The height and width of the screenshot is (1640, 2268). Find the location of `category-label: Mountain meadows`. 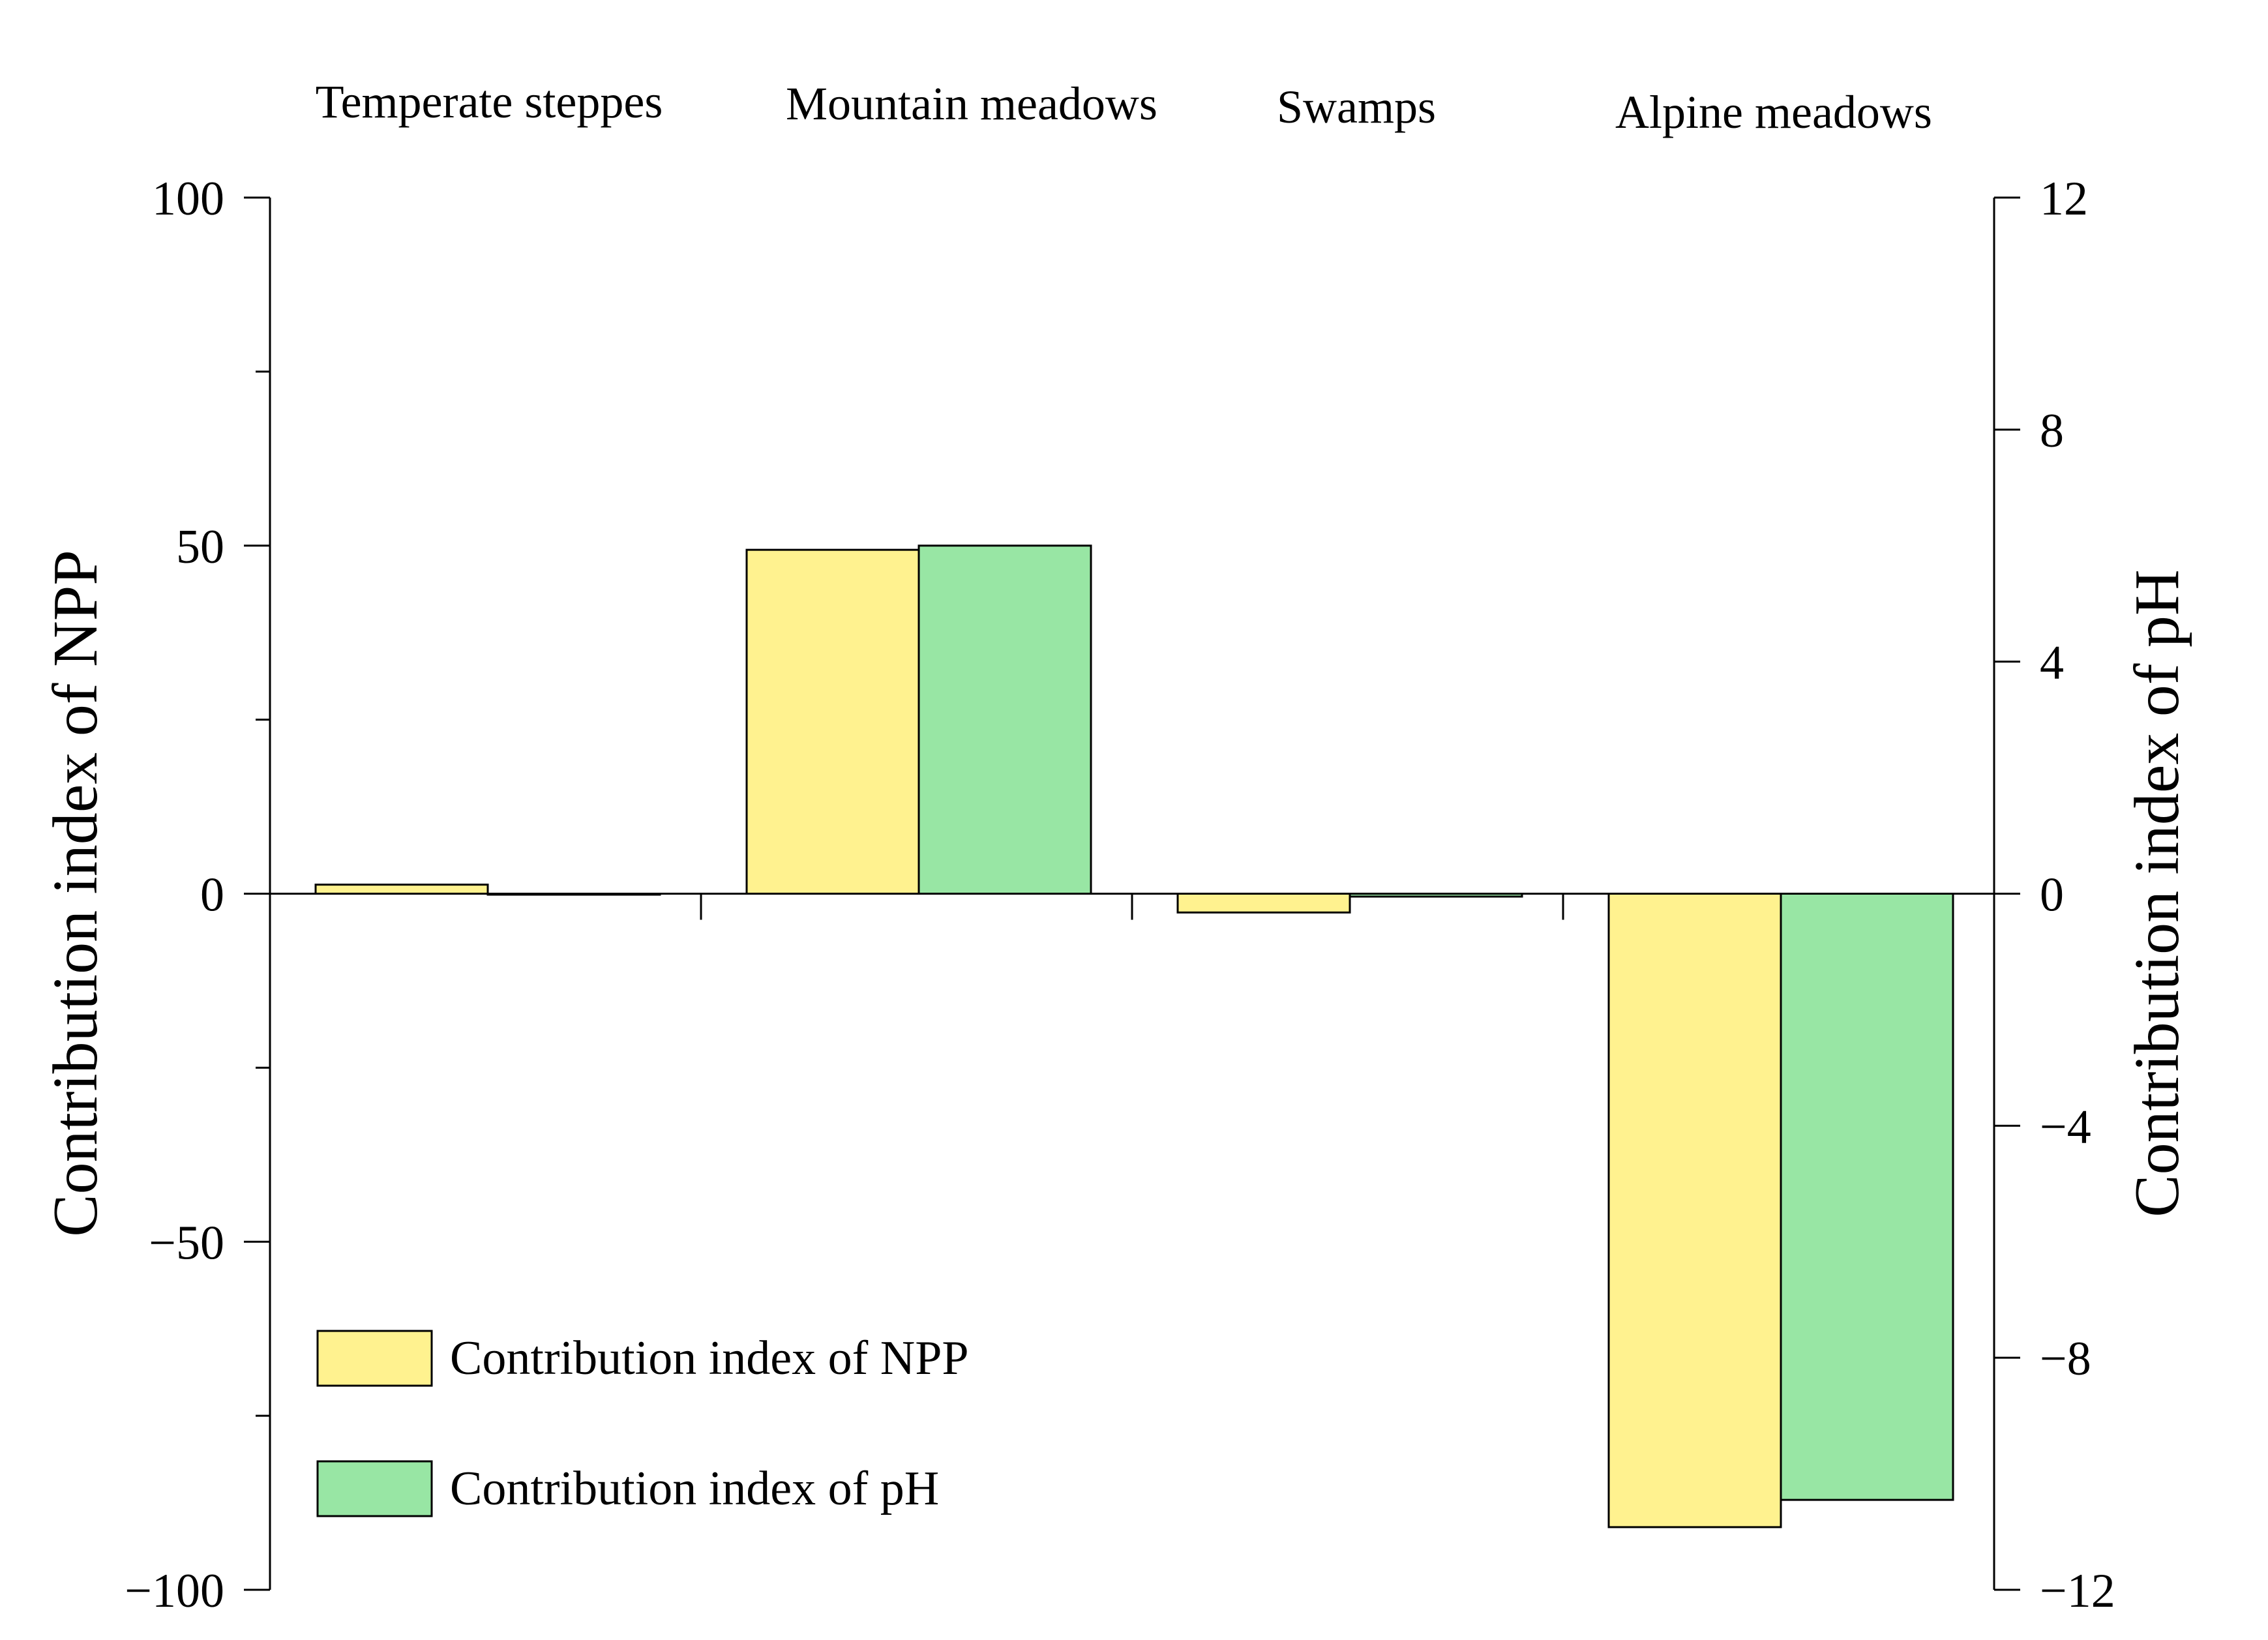

category-label: Mountain meadows is located at coordinates (971, 104).